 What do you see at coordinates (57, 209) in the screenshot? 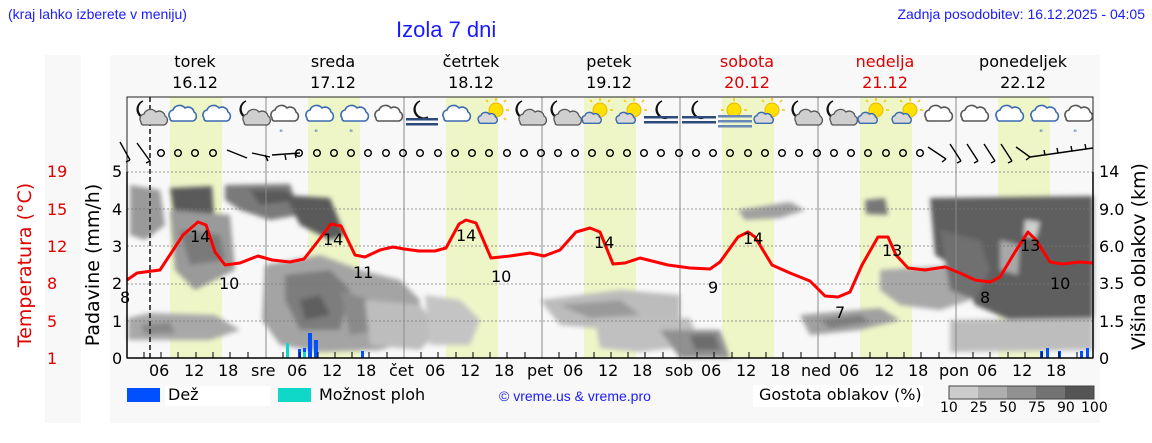
I see `temp-tick: 15` at bounding box center [57, 209].